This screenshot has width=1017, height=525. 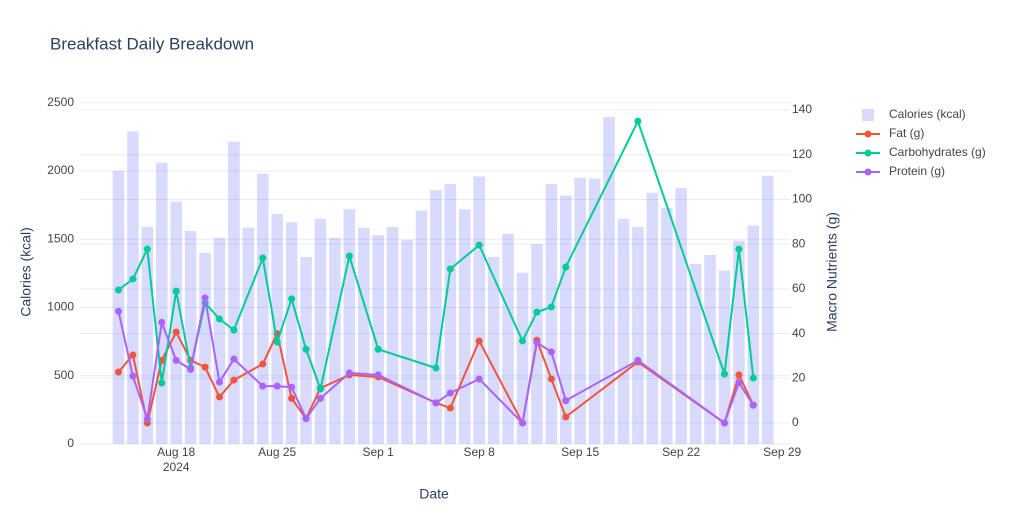 I want to click on legend-label: Protein (g), so click(x=917, y=171).